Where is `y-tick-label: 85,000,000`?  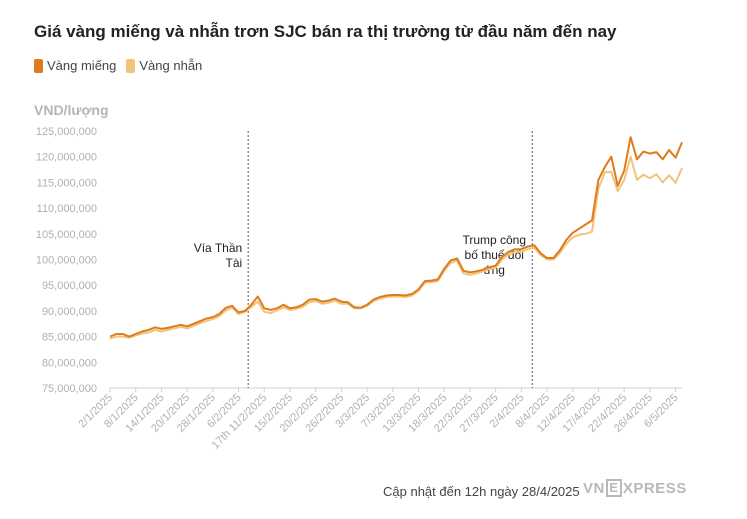
y-tick-label: 85,000,000 is located at coordinates (69, 338).